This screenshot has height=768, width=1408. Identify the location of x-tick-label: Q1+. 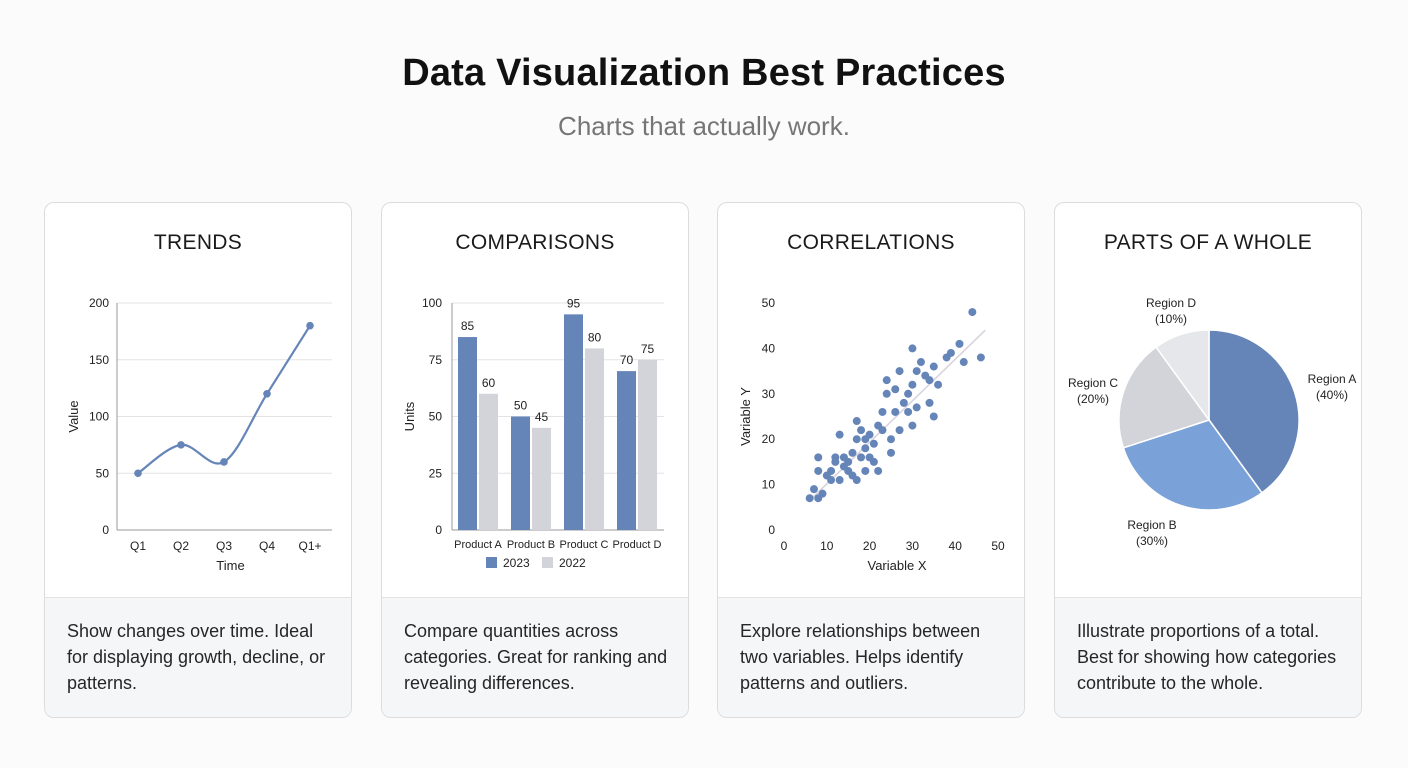
(309, 546).